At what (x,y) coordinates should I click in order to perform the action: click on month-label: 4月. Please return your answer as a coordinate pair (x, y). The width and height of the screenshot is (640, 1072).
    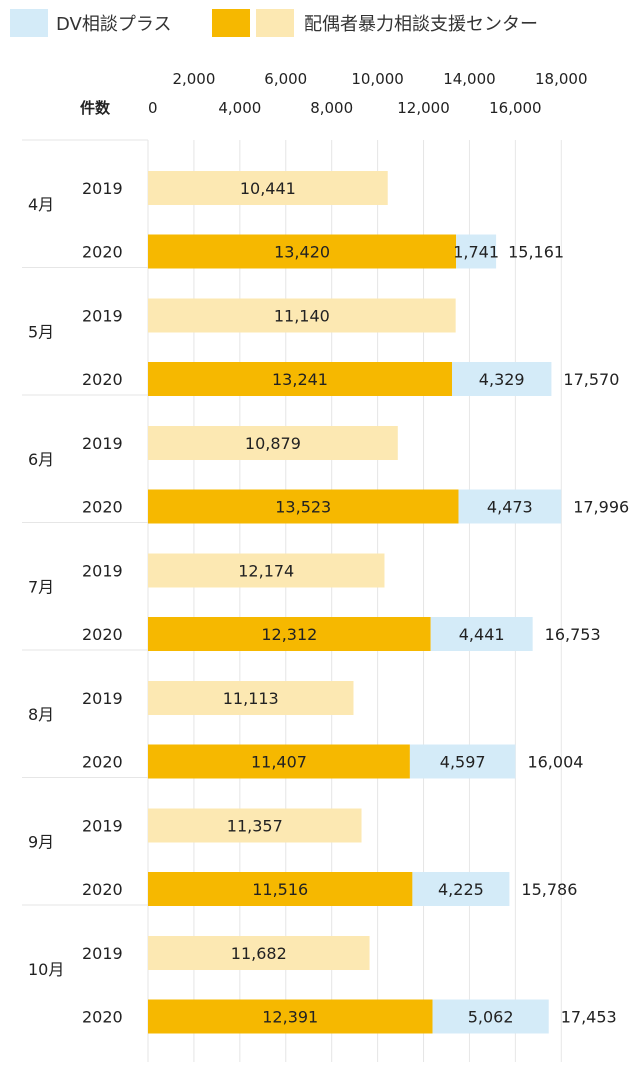
    Looking at the image, I should click on (41, 204).